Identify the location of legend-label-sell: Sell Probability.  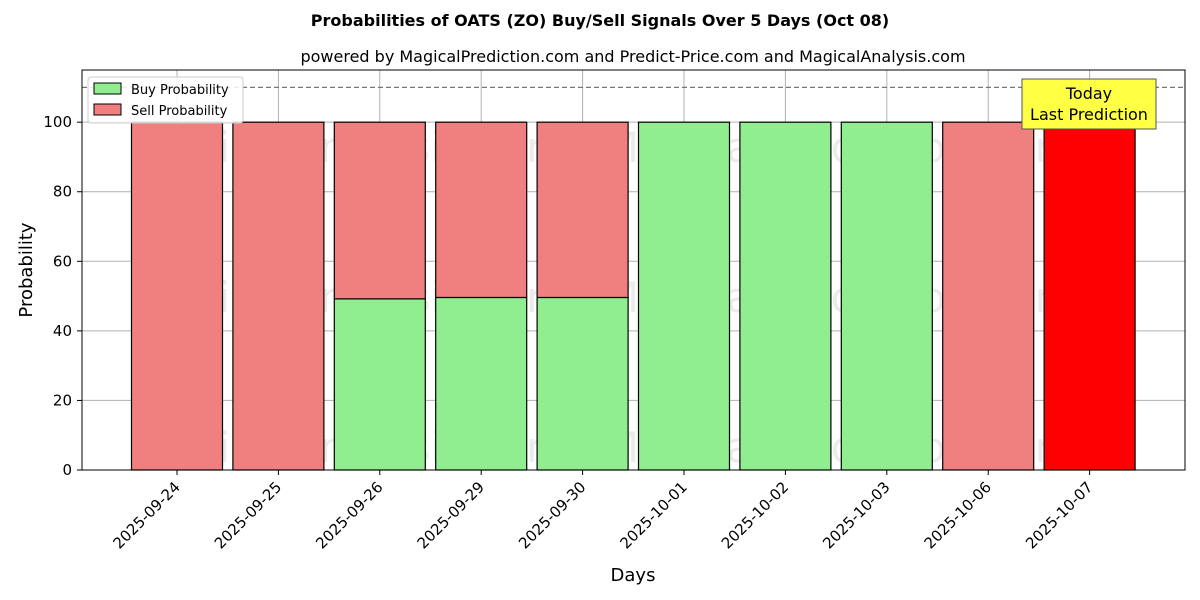
(179, 111).